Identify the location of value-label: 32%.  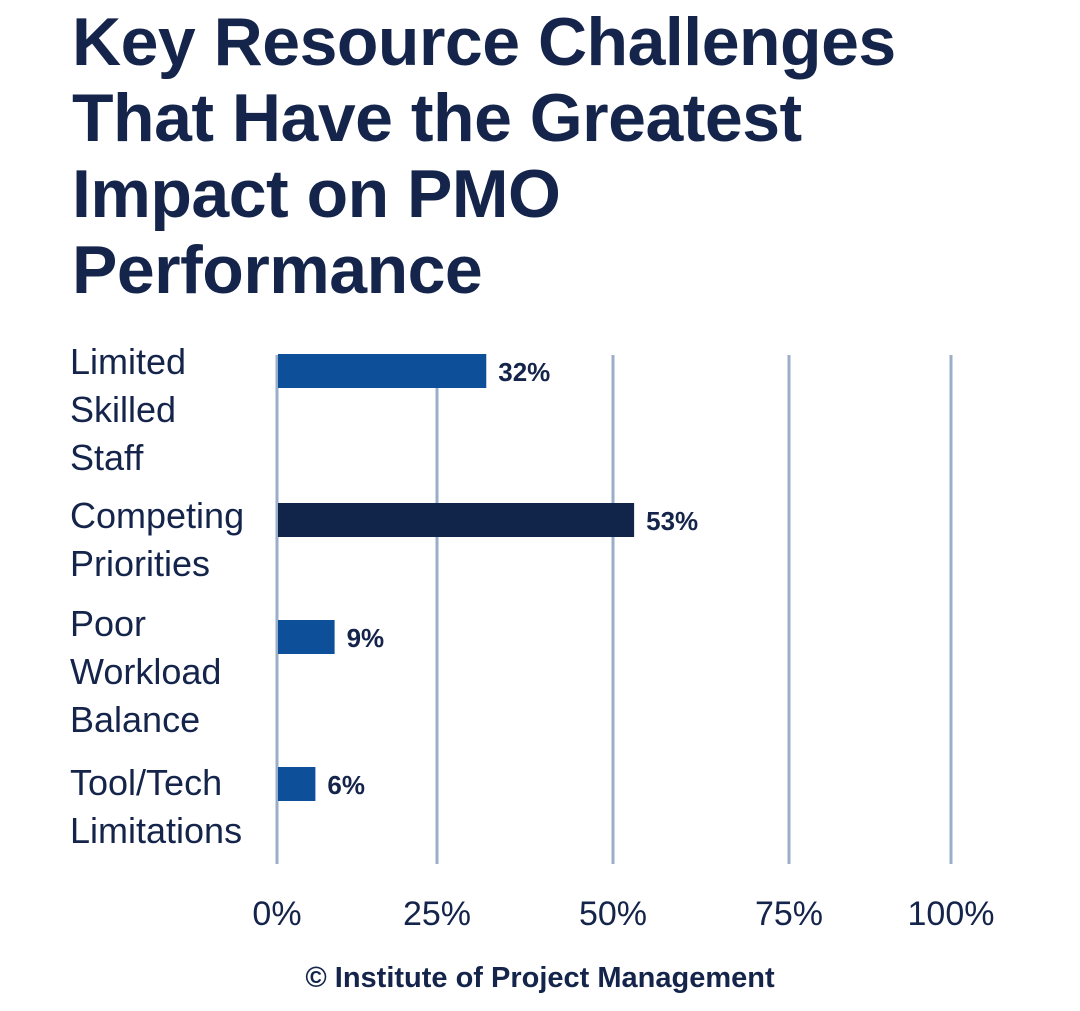
(524, 372).